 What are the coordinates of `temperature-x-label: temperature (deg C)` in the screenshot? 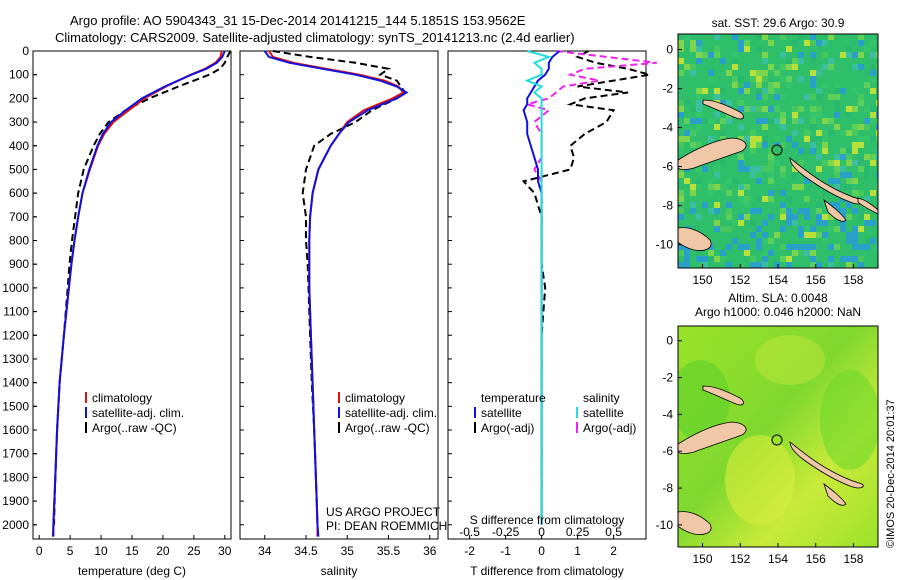 It's located at (132, 571).